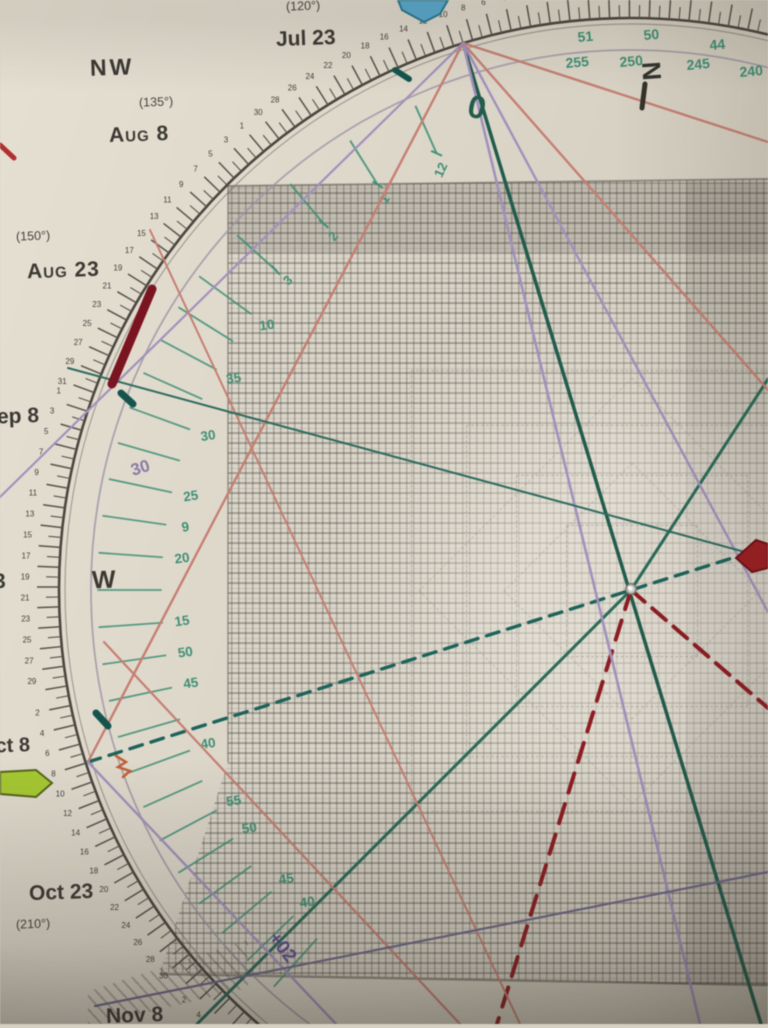 The image size is (768, 1028). What do you see at coordinates (233, 800) in the screenshot?
I see `green-scale-number: 55` at bounding box center [233, 800].